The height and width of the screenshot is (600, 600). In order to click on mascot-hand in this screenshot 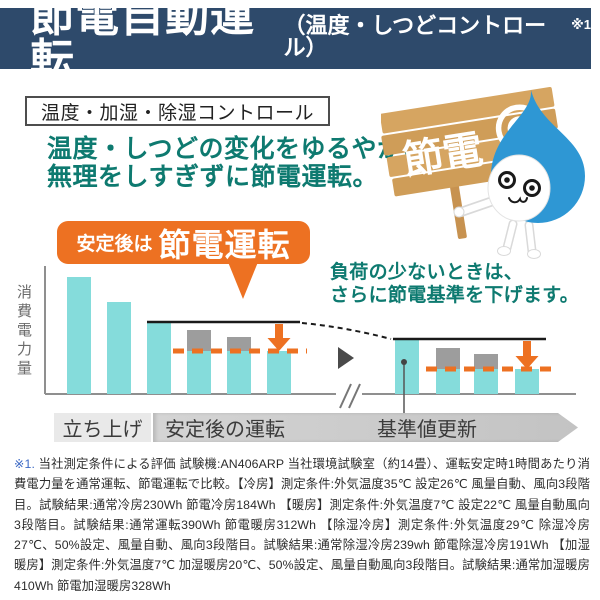, I will do `click(459, 212)`.